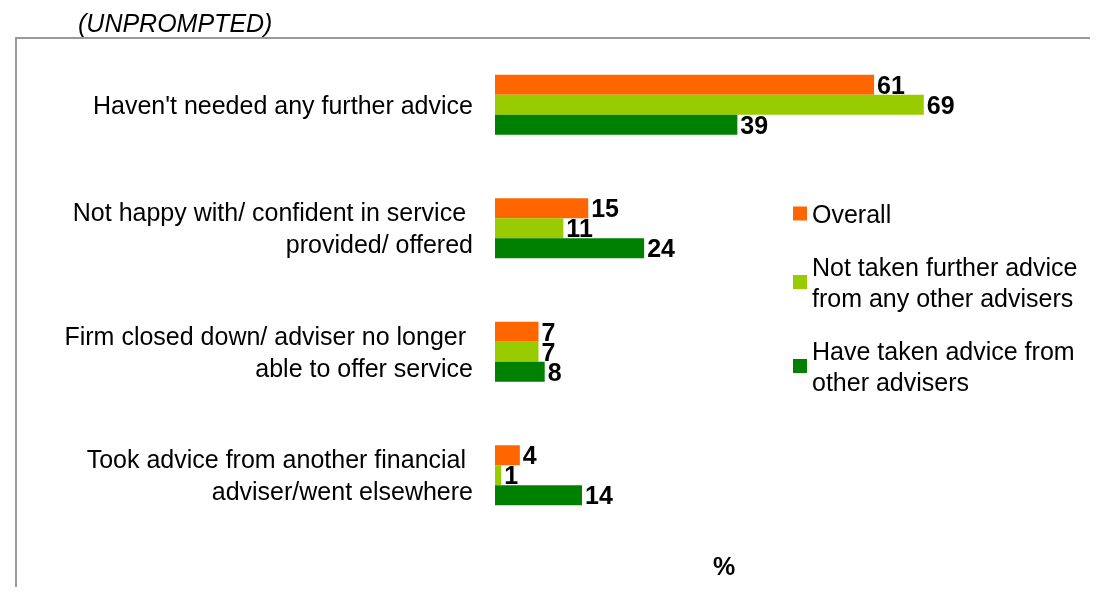 This screenshot has width=1098, height=595. What do you see at coordinates (529, 455) in the screenshot?
I see `data-label: 4` at bounding box center [529, 455].